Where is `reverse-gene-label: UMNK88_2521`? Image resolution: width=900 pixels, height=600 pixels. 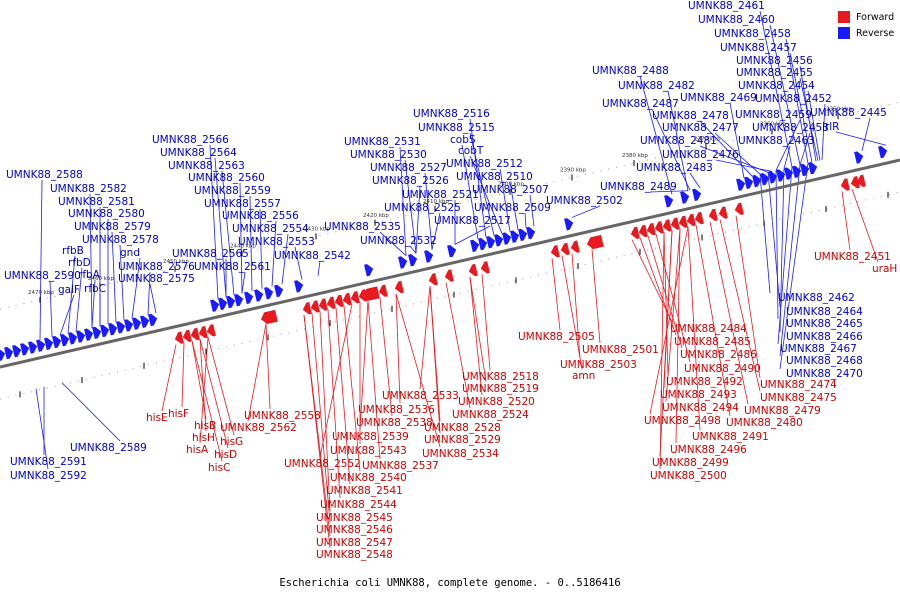
reverse-gene-label: UMNK88_2521 is located at coordinates (440, 195).